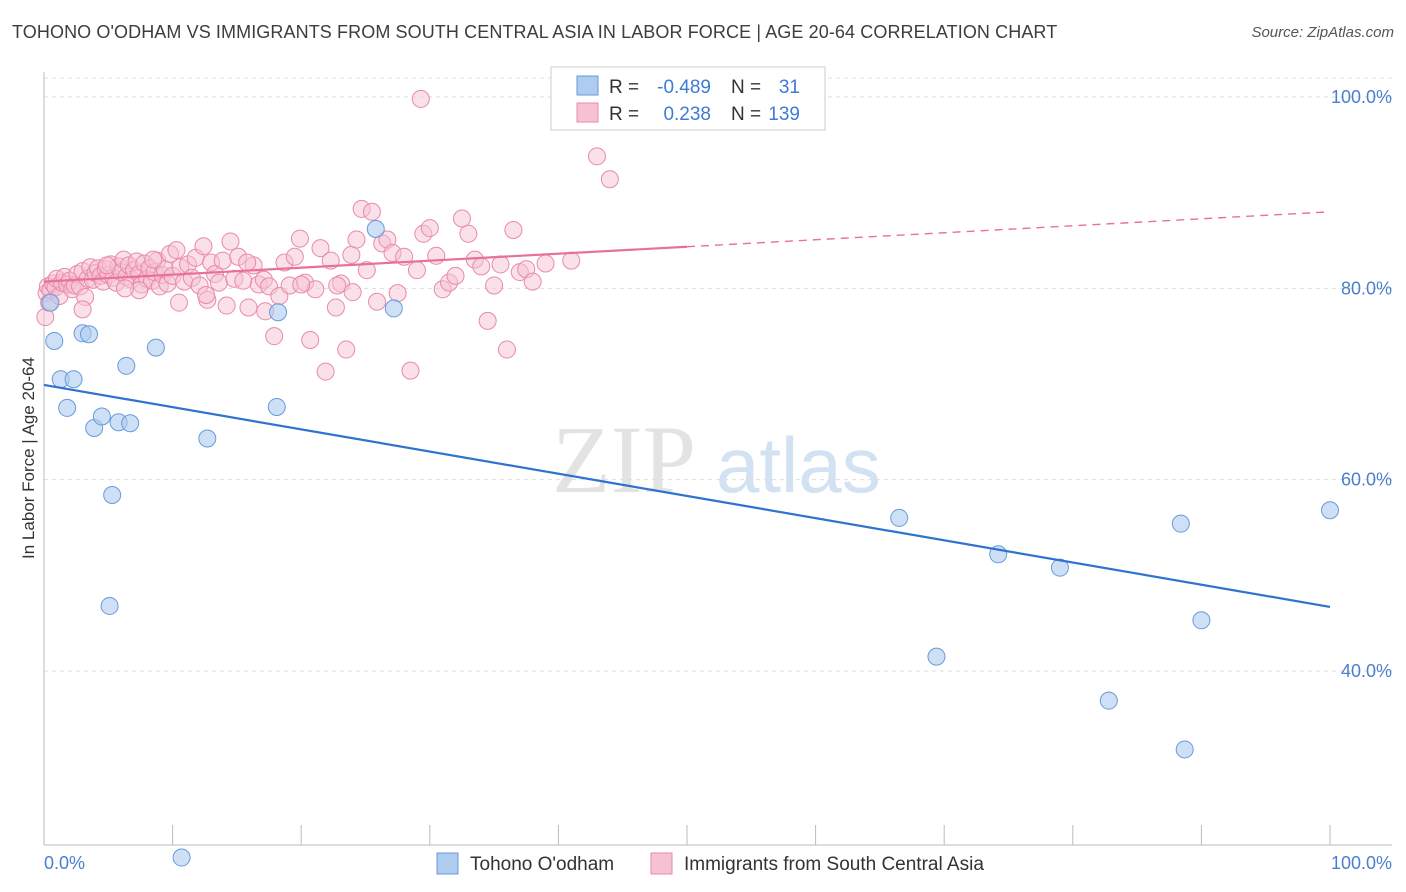 The image size is (1406, 892). Describe the element at coordinates (1366, 480) in the screenshot. I see `y-tick-label: 60.0%` at that location.